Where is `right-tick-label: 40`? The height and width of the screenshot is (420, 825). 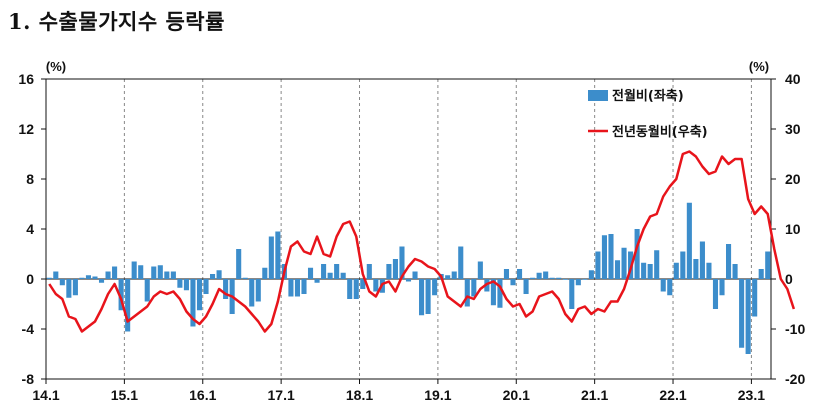
right-tick-label: 40 is located at coordinates (793, 79).